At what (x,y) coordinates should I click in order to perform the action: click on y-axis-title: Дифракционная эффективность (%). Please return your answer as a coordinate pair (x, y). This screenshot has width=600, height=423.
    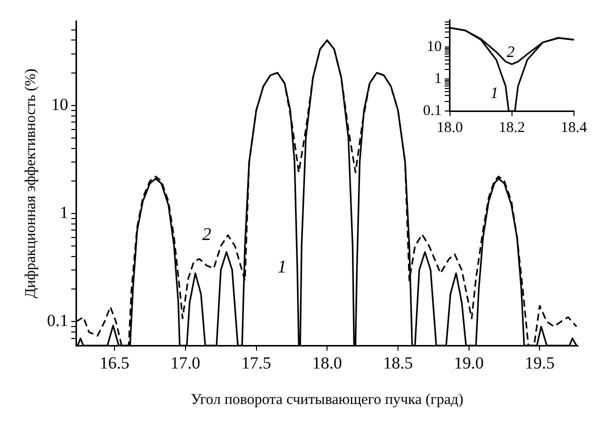
    Looking at the image, I should click on (30, 183).